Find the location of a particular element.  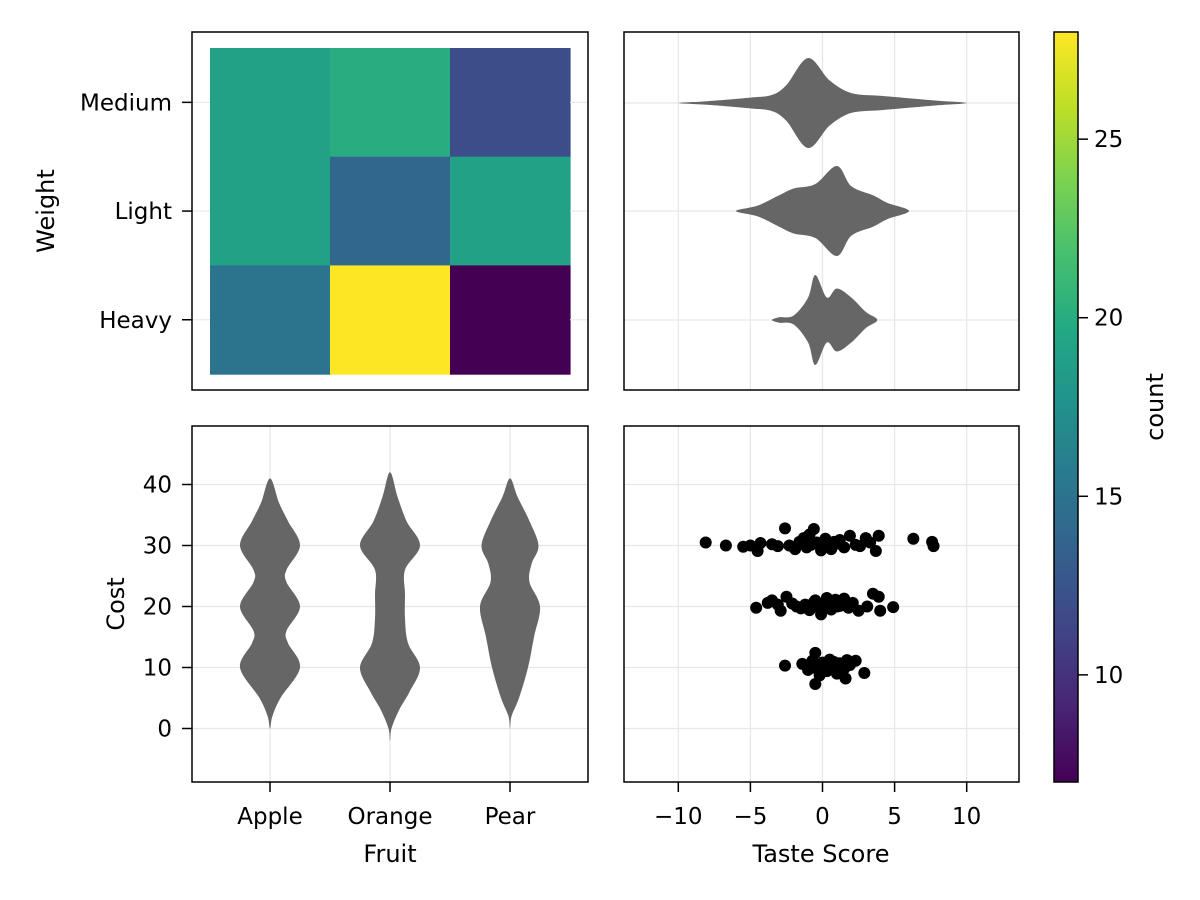

heatmap-cell-apple-light is located at coordinates (270, 211).